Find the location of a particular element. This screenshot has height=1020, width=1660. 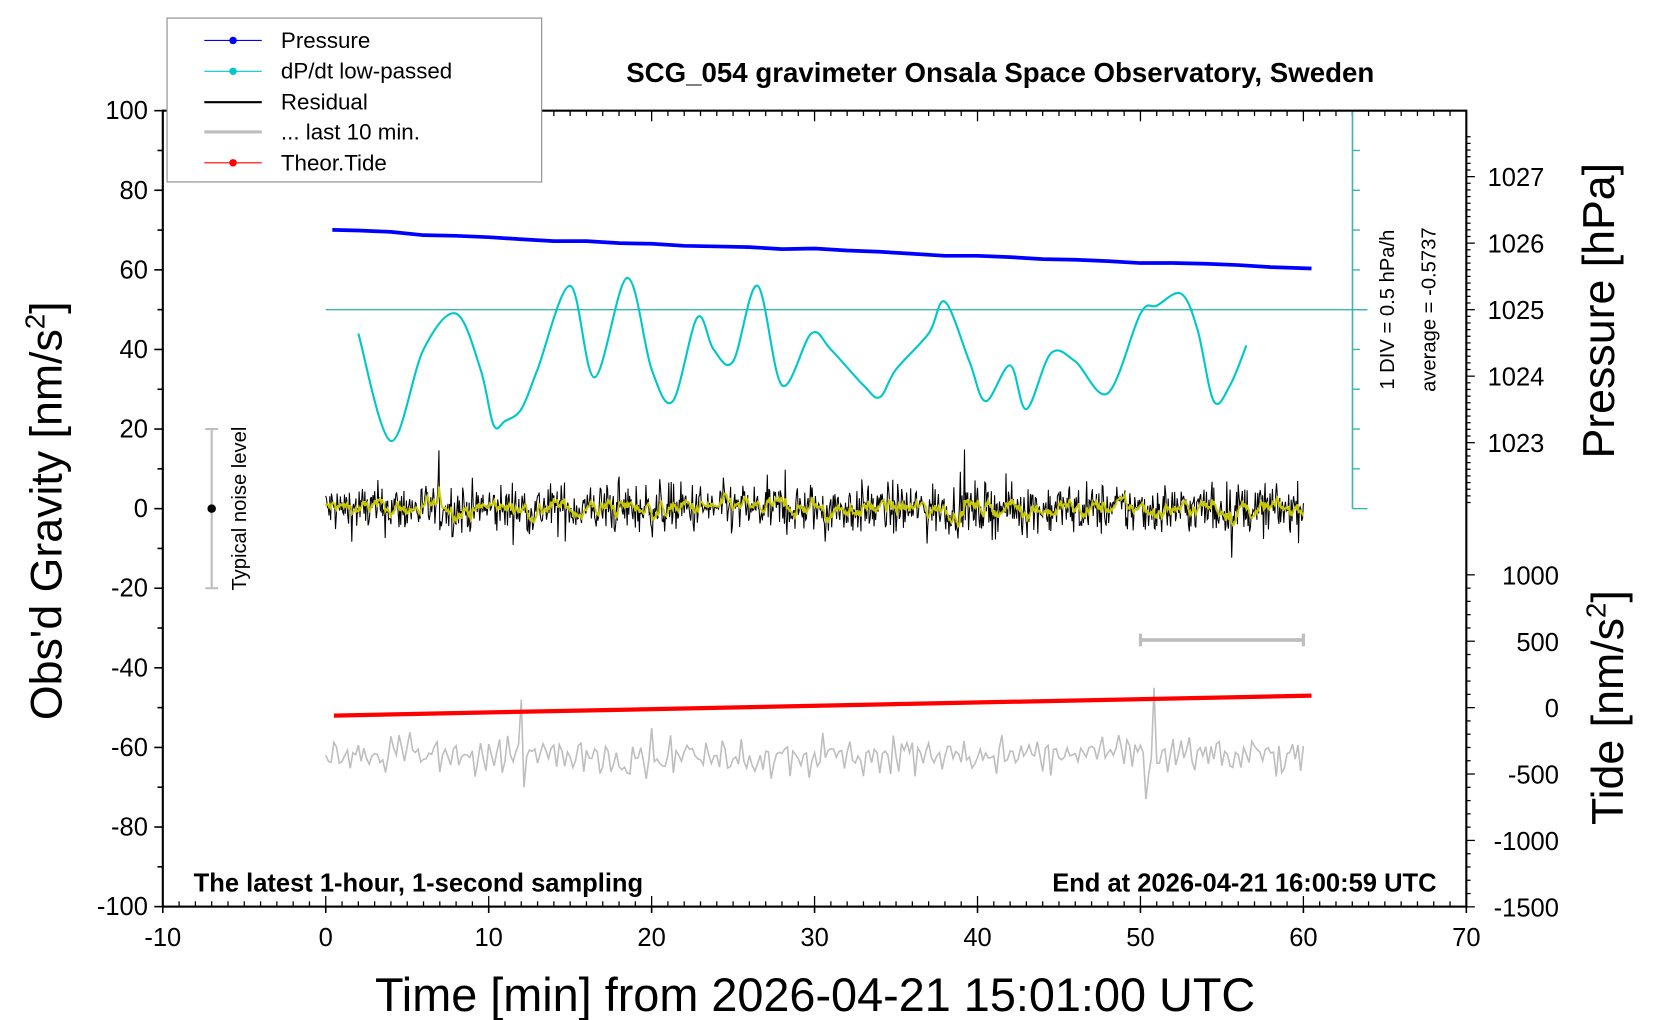

legend-tide-marker is located at coordinates (233, 163).